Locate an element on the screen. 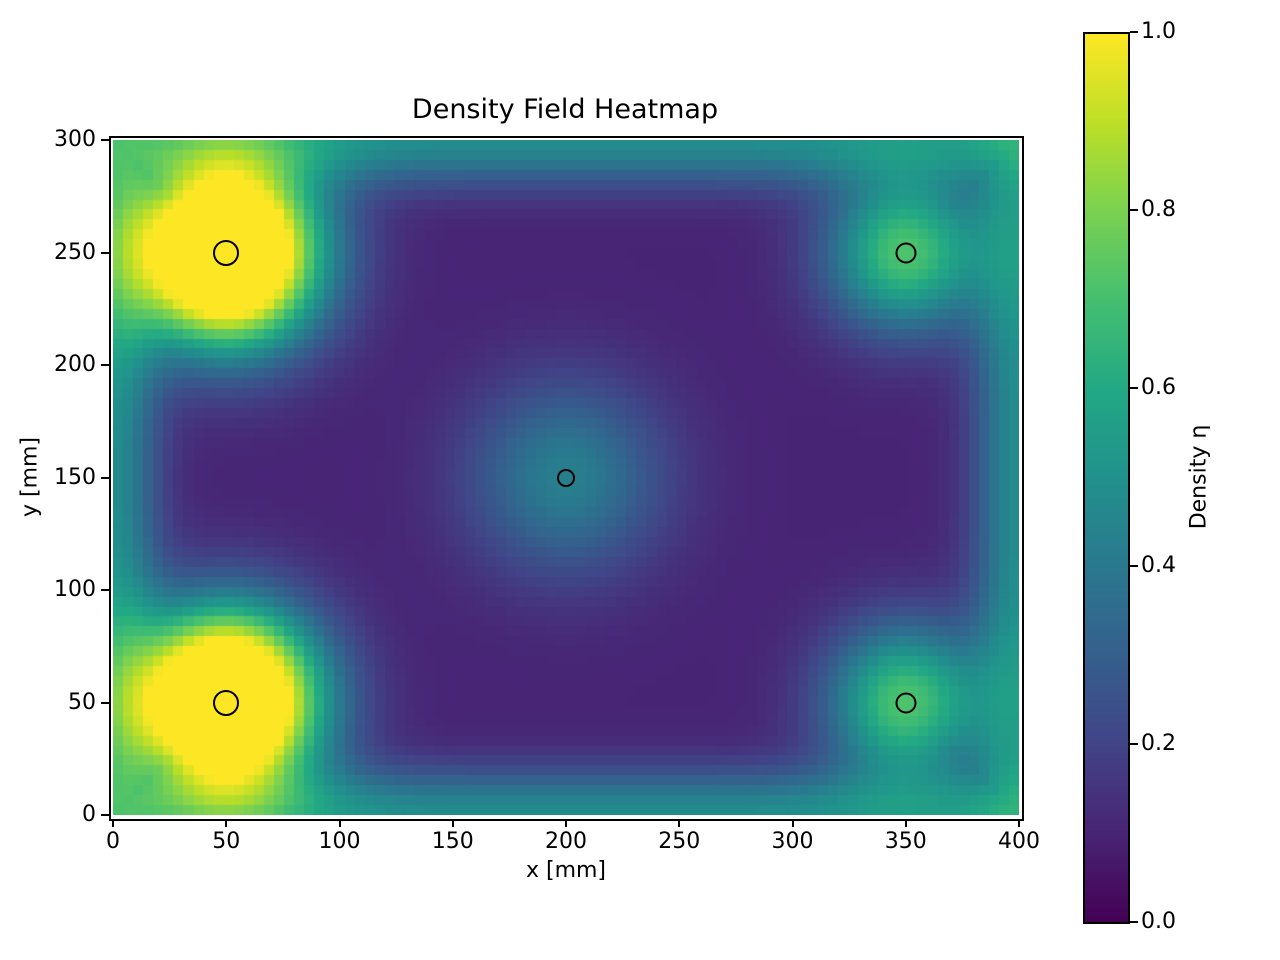 The image size is (1280, 960). x-tick-label: 0 is located at coordinates (113, 841).